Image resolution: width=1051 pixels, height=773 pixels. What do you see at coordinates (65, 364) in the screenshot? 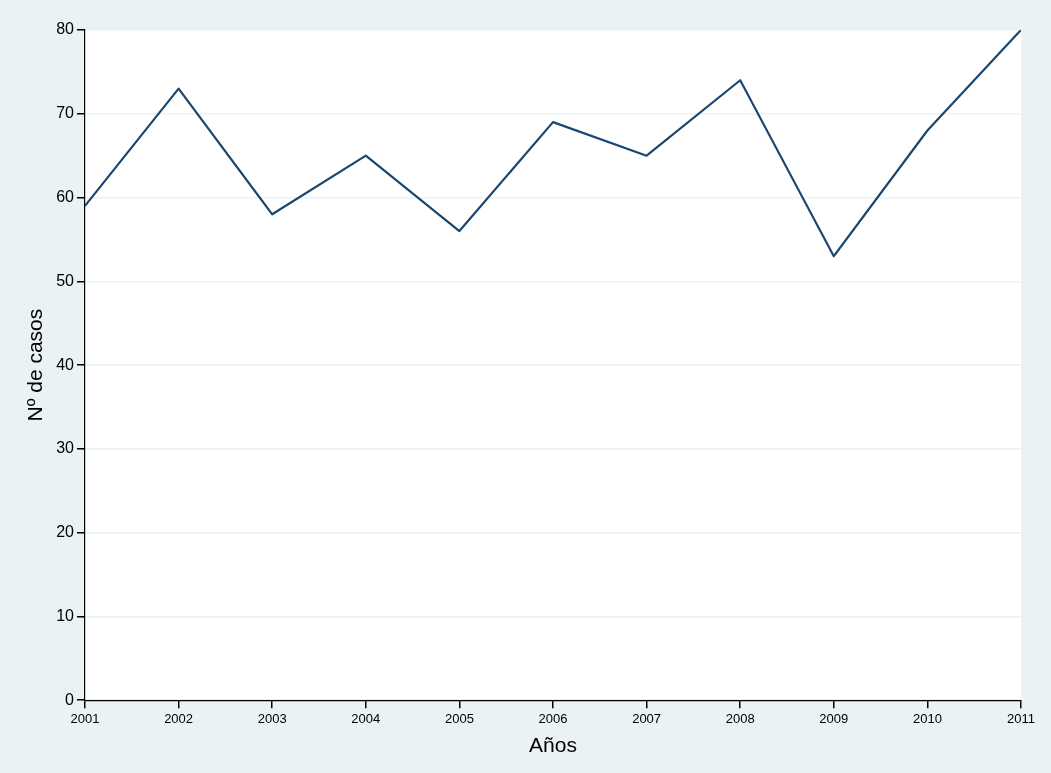
I see `y-tick-label: 40` at bounding box center [65, 364].